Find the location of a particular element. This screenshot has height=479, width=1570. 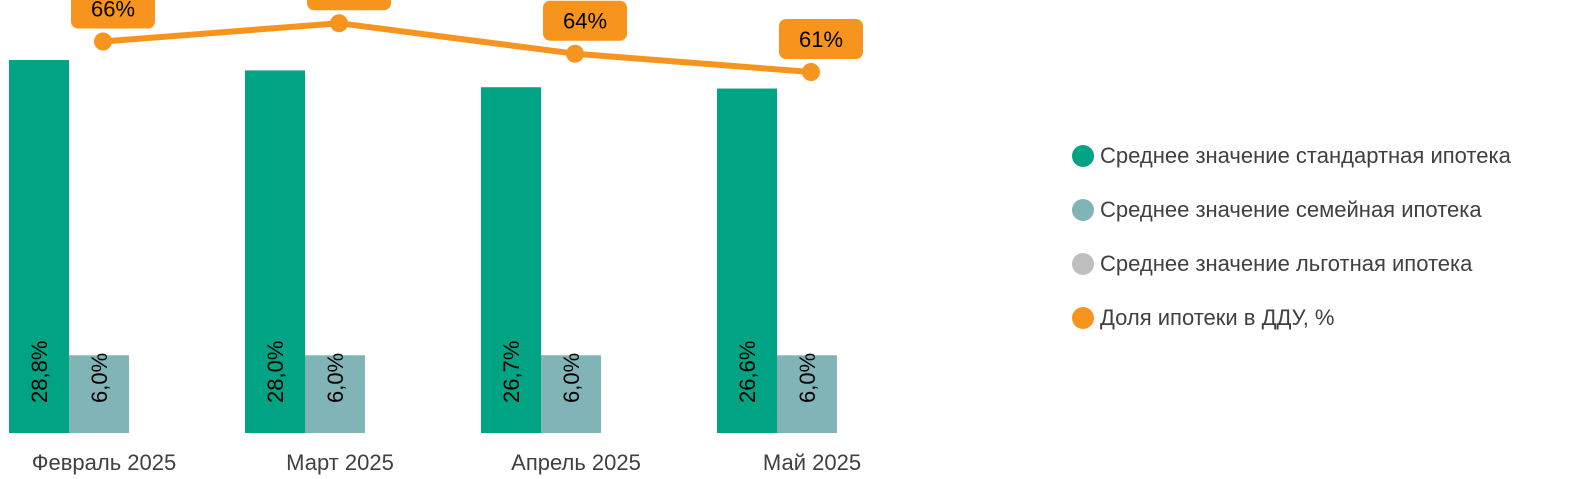

legend-item-family: Среднее значение семейная ипотека is located at coordinates (1291, 210).